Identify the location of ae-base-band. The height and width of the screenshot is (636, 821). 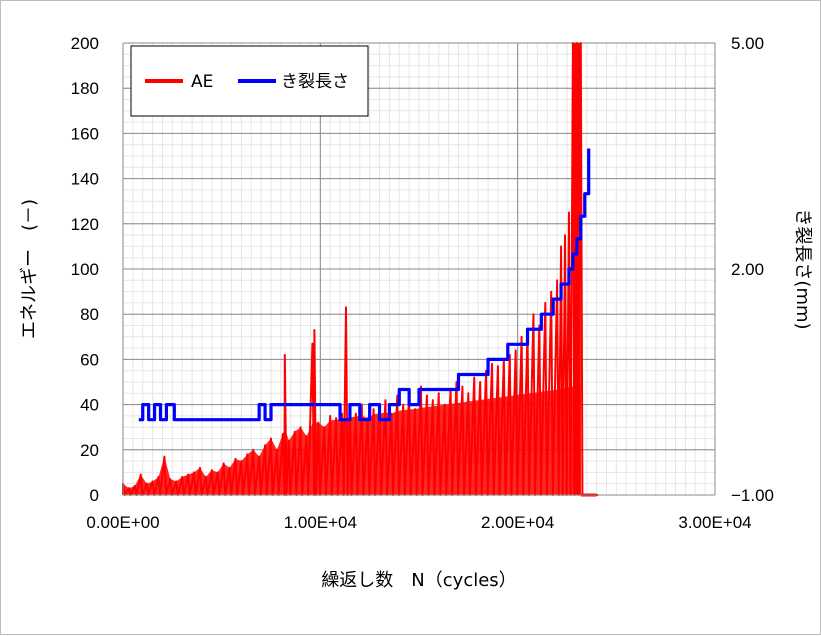
(352, 439).